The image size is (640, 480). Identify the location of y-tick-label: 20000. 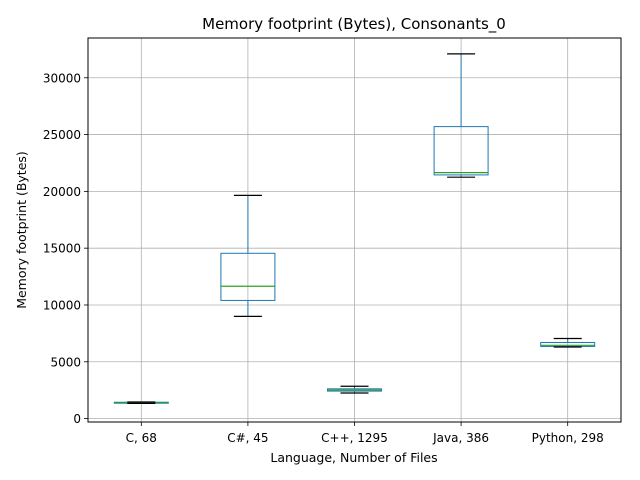
(62, 192).